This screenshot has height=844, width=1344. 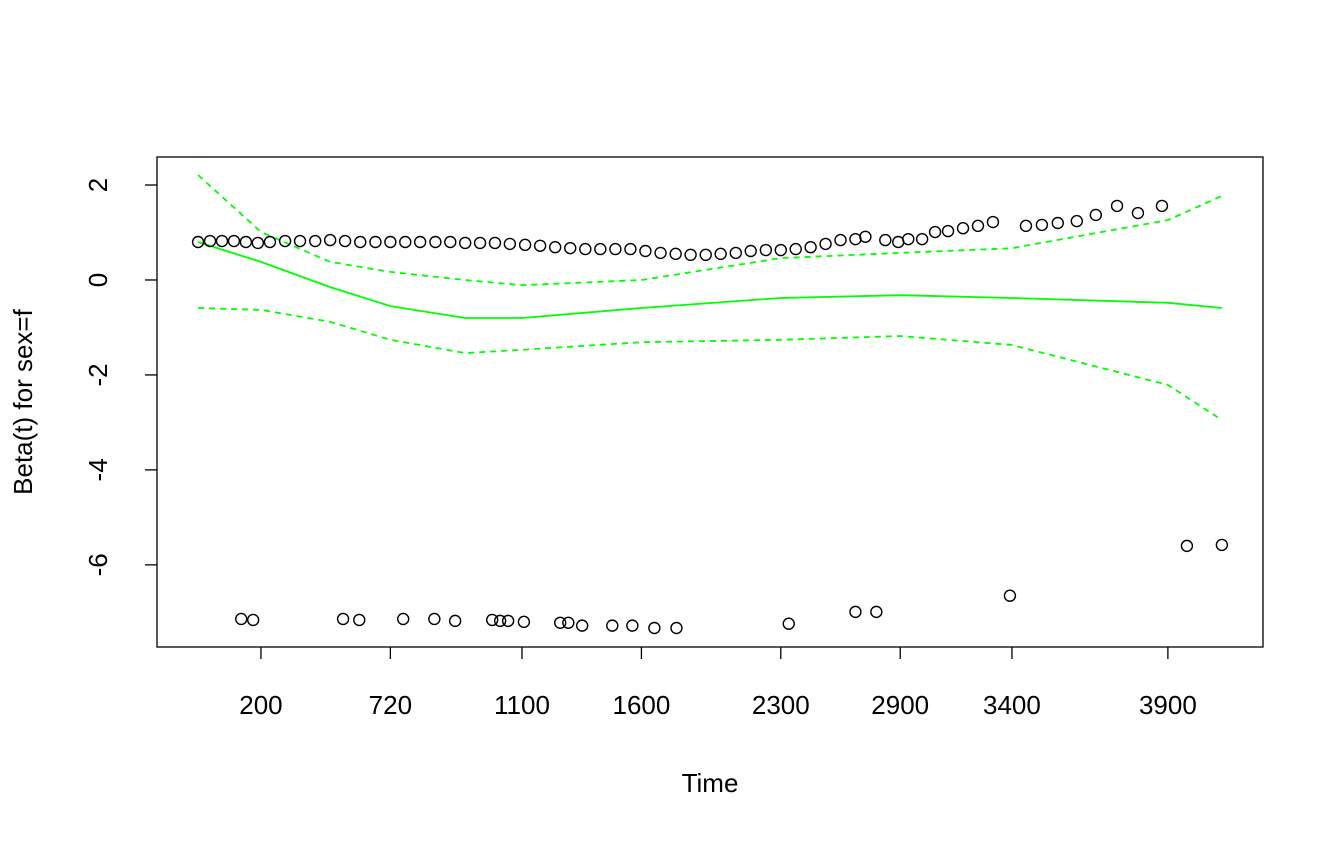 What do you see at coordinates (900, 705) in the screenshot?
I see `x-tick-label: 2900` at bounding box center [900, 705].